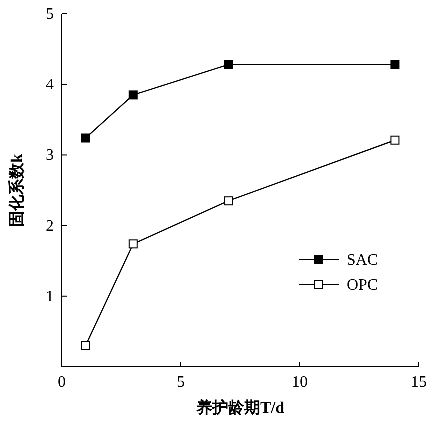  What do you see at coordinates (240, 407) in the screenshot?
I see `x-axis-title: 养护龄期T/d` at bounding box center [240, 407].